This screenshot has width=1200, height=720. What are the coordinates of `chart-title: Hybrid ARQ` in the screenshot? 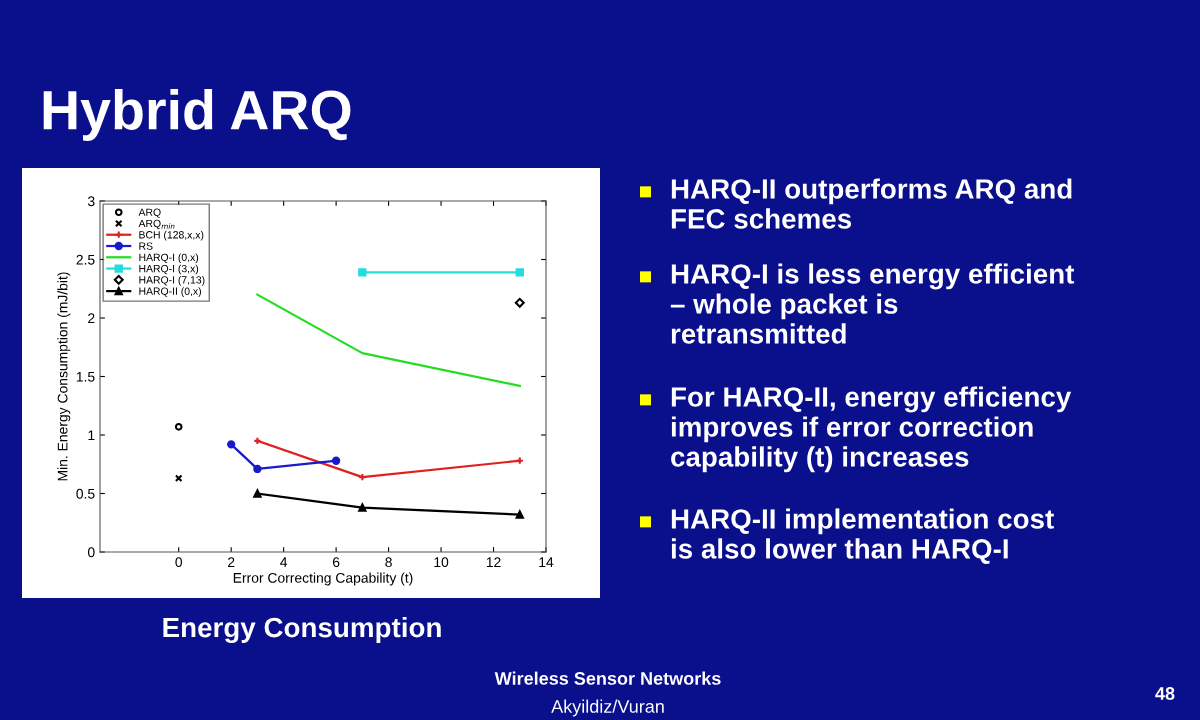 It's located at (197, 115).